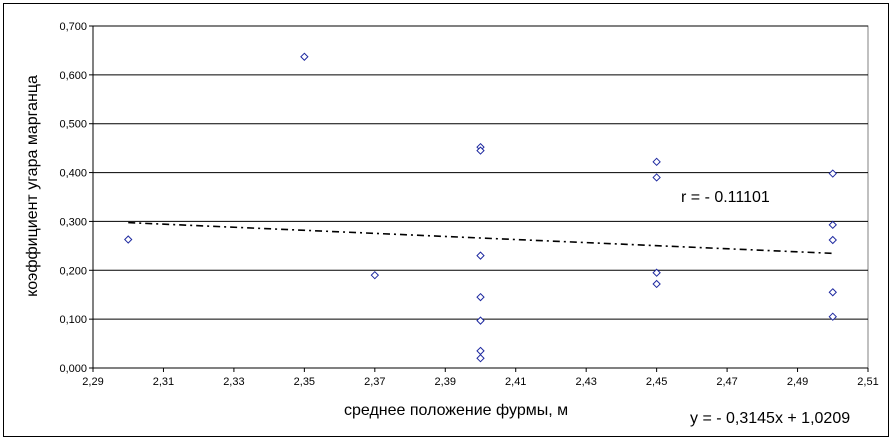 The width and height of the screenshot is (894, 442). Describe the element at coordinates (456, 410) in the screenshot. I see `x-axis-label: среднее положение фурмы, м` at that location.